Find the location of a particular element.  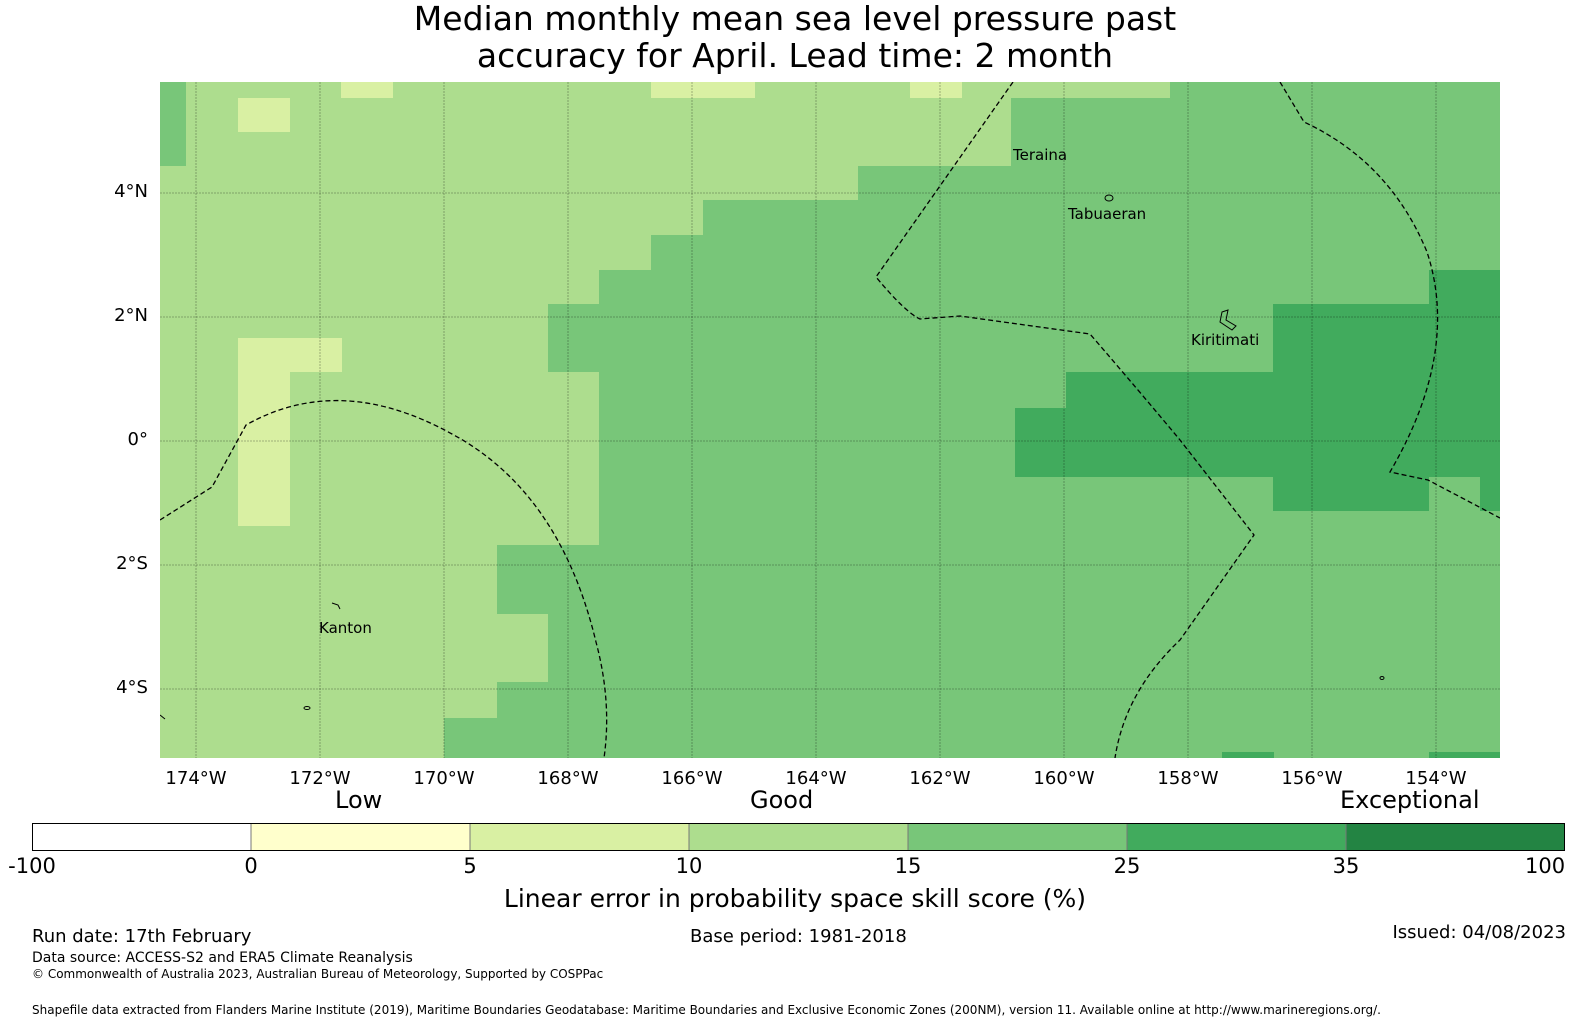

base-period: Base period: 1981-2018 is located at coordinates (798, 936).